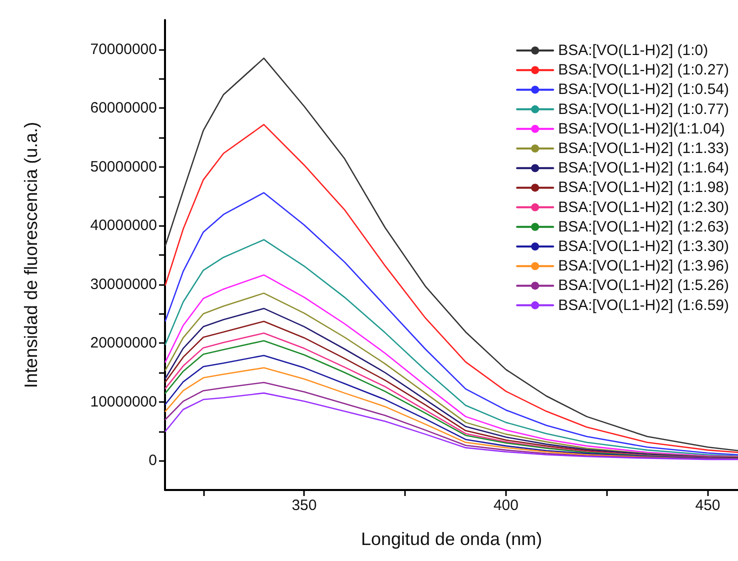 The image size is (738, 561). Describe the element at coordinates (451, 539) in the screenshot. I see `x-axis-title: Longitud de onda (nm)` at that location.